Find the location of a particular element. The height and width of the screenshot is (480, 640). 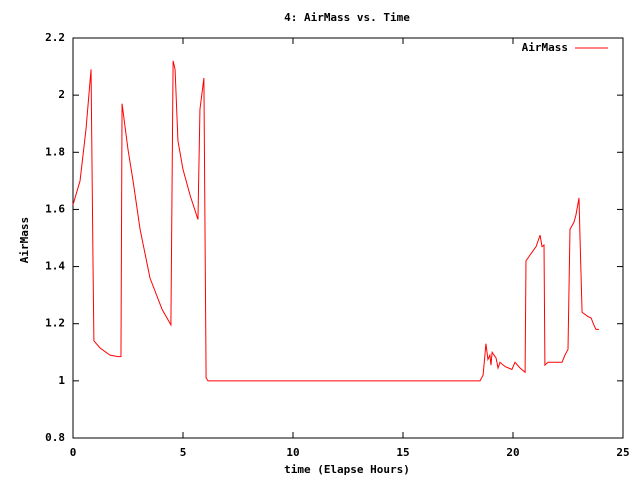

chart-title: 4: AirMass vs. Time is located at coordinates (347, 17).